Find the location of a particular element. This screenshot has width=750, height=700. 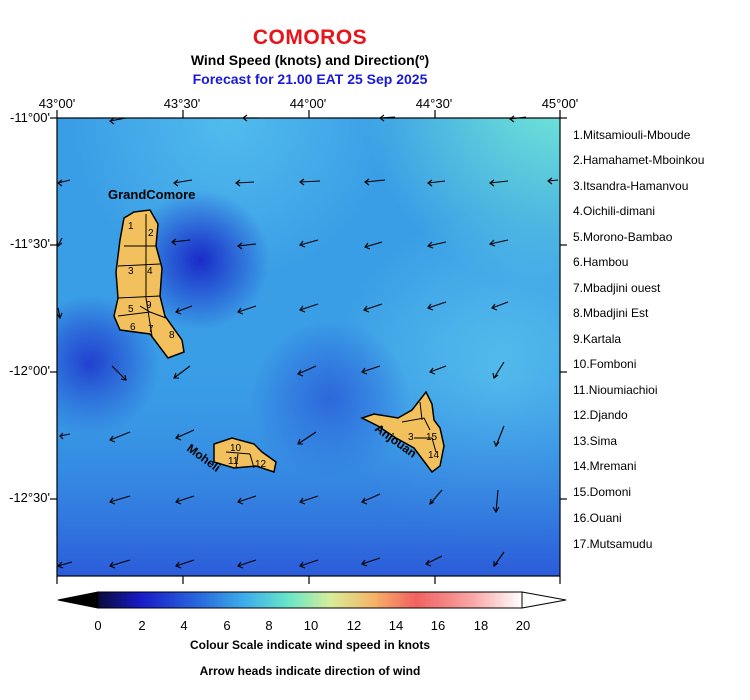

legend-item: 5.Morono-Bambao is located at coordinates (623, 237).